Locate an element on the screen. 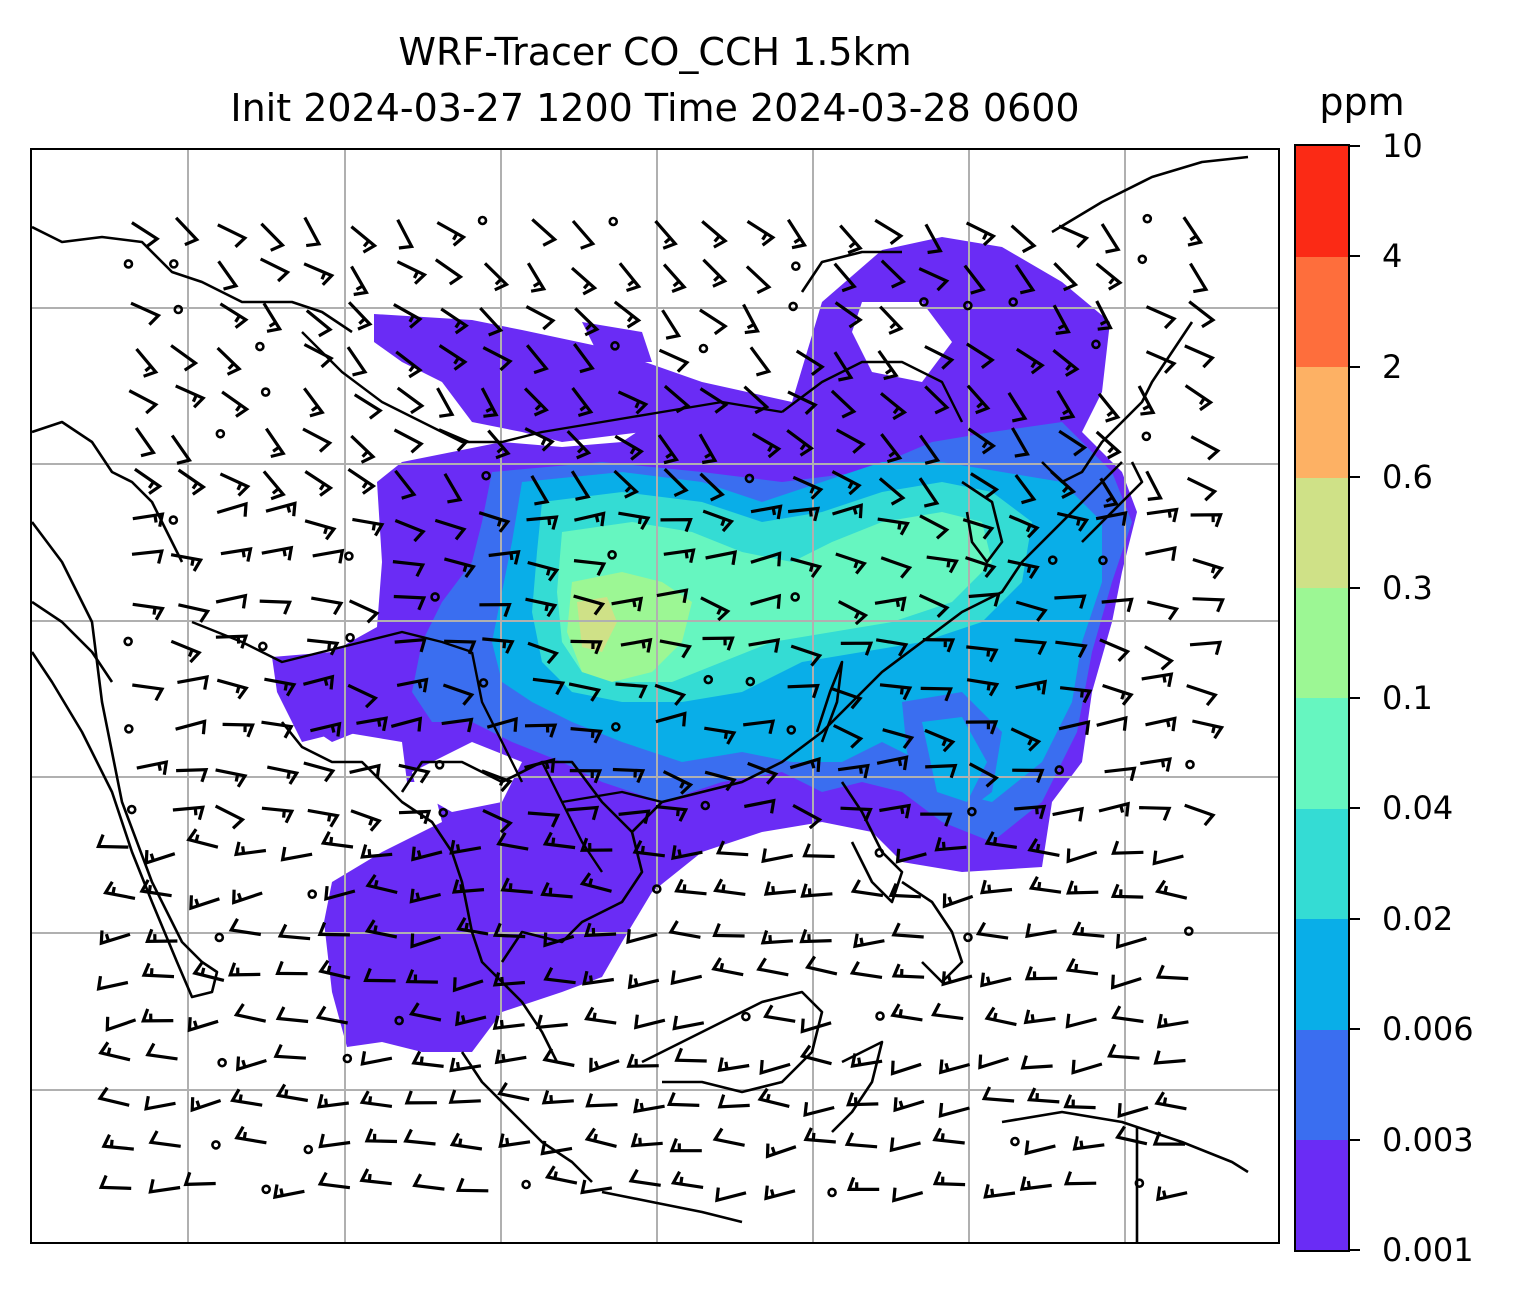  coastline-segment is located at coordinates (982, 522).